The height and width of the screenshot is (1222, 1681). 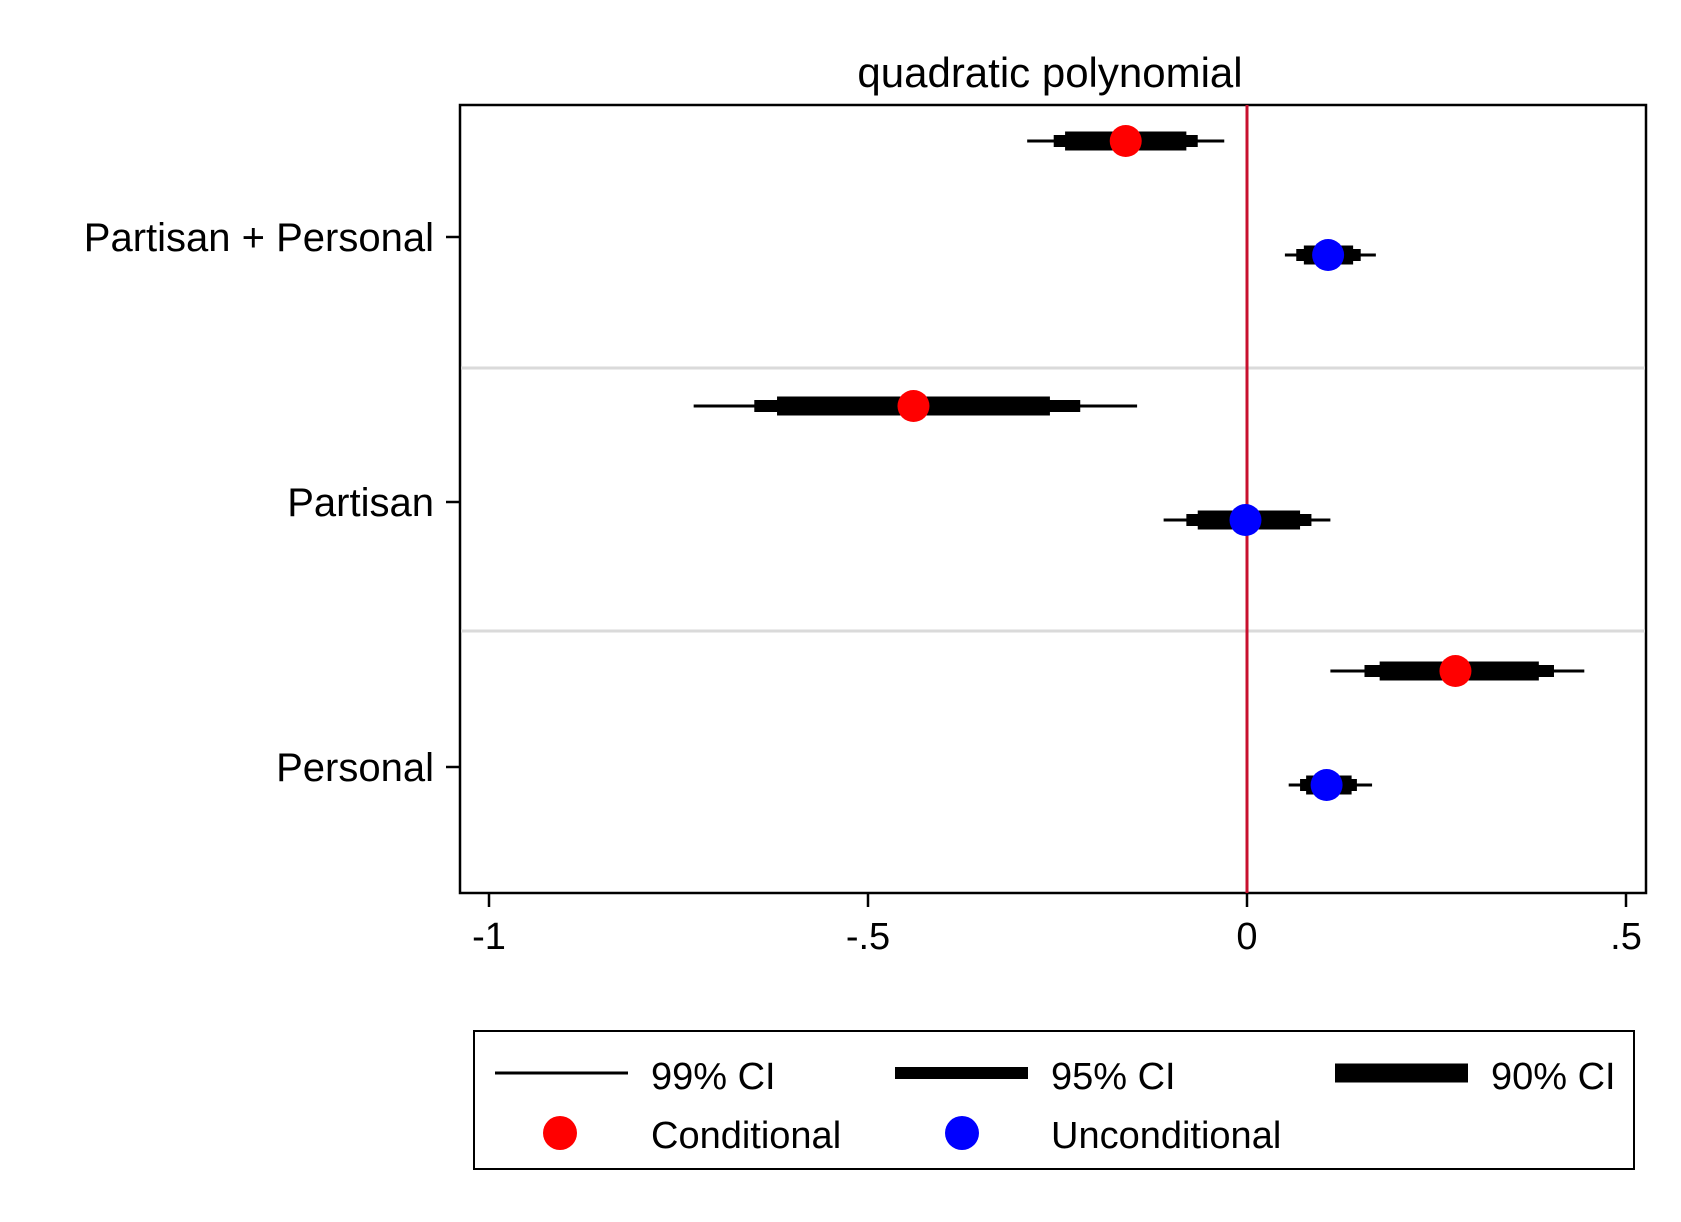 What do you see at coordinates (713, 1077) in the screenshot?
I see `legend-ci99-label: 99% CI` at bounding box center [713, 1077].